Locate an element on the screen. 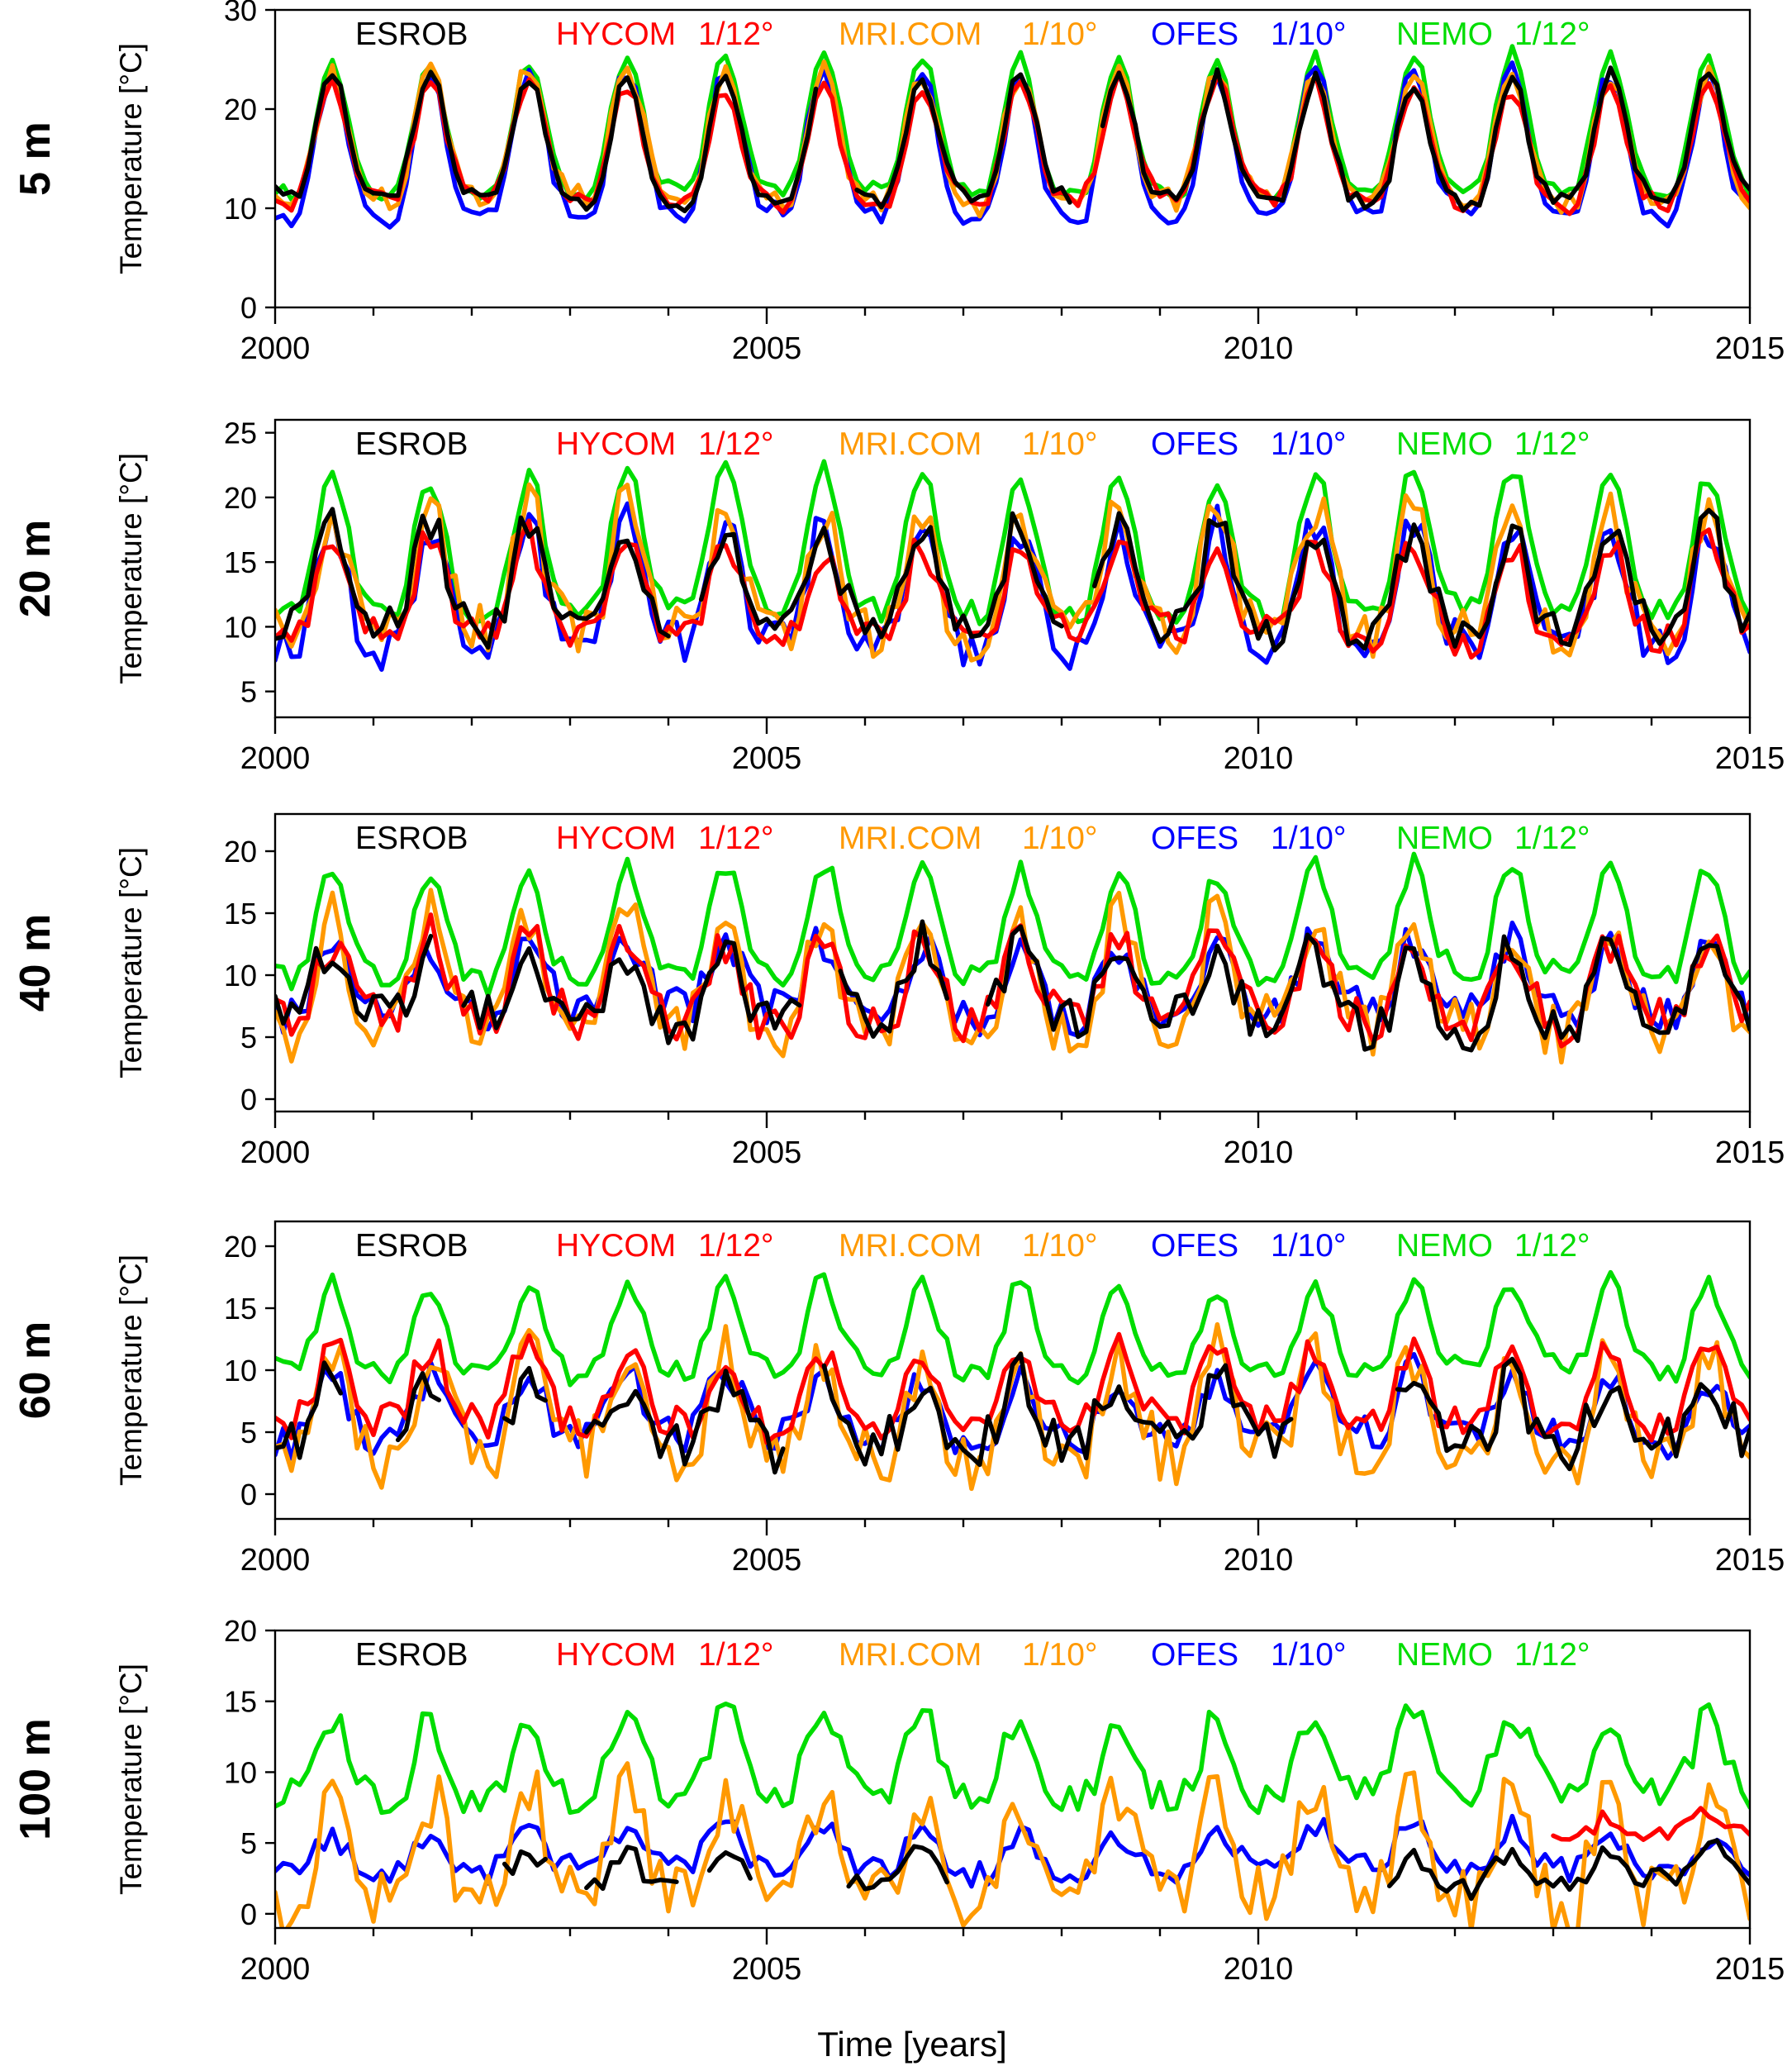 The image size is (1792, 2066). depth-label: 60 m is located at coordinates (35, 1370).